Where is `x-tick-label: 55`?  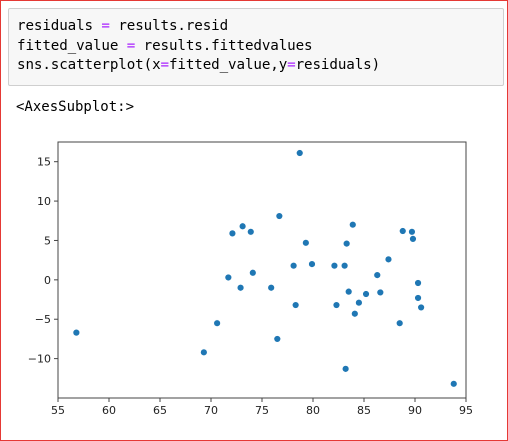
x-tick-label: 55 is located at coordinates (58, 410).